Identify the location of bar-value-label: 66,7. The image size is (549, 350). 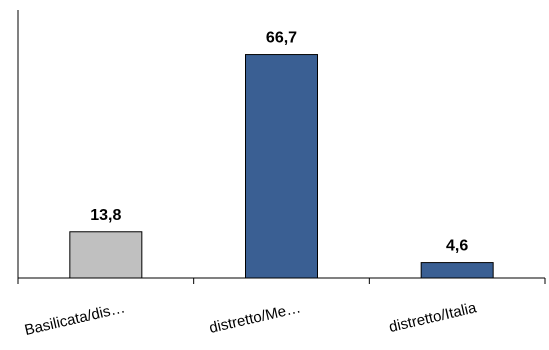
(281, 38).